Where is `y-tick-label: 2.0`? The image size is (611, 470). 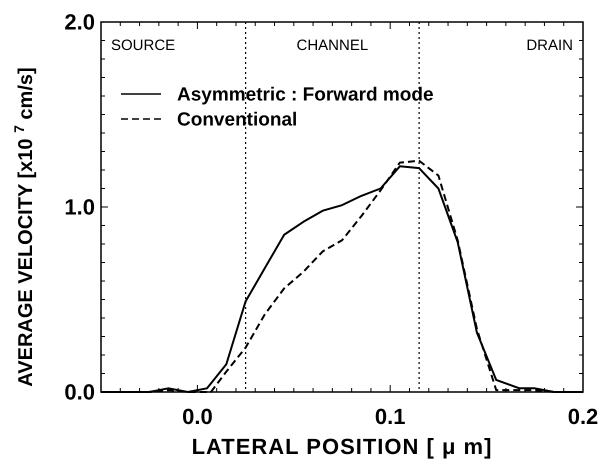 y-tick-label: 2.0 is located at coordinates (79, 22).